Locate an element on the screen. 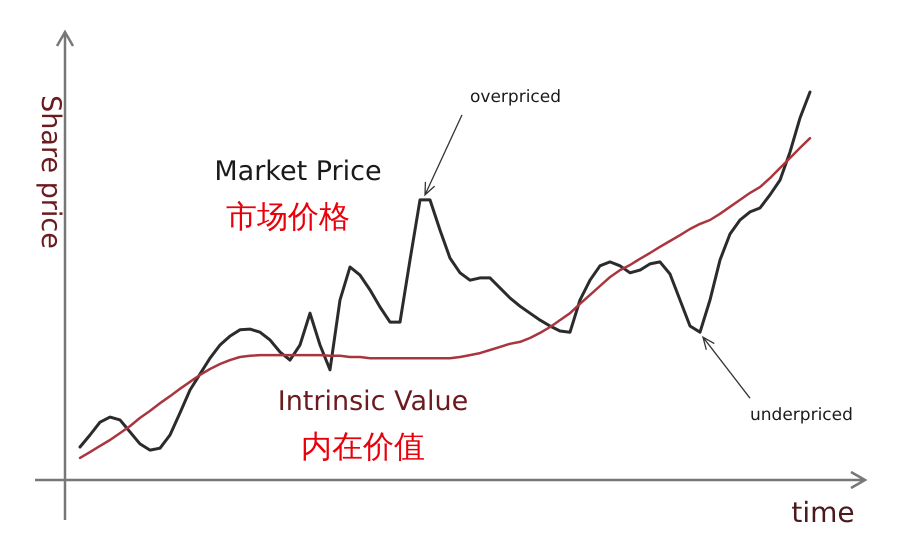 This screenshot has width=900, height=540. y-axis-title: Share price is located at coordinates (50, 172).